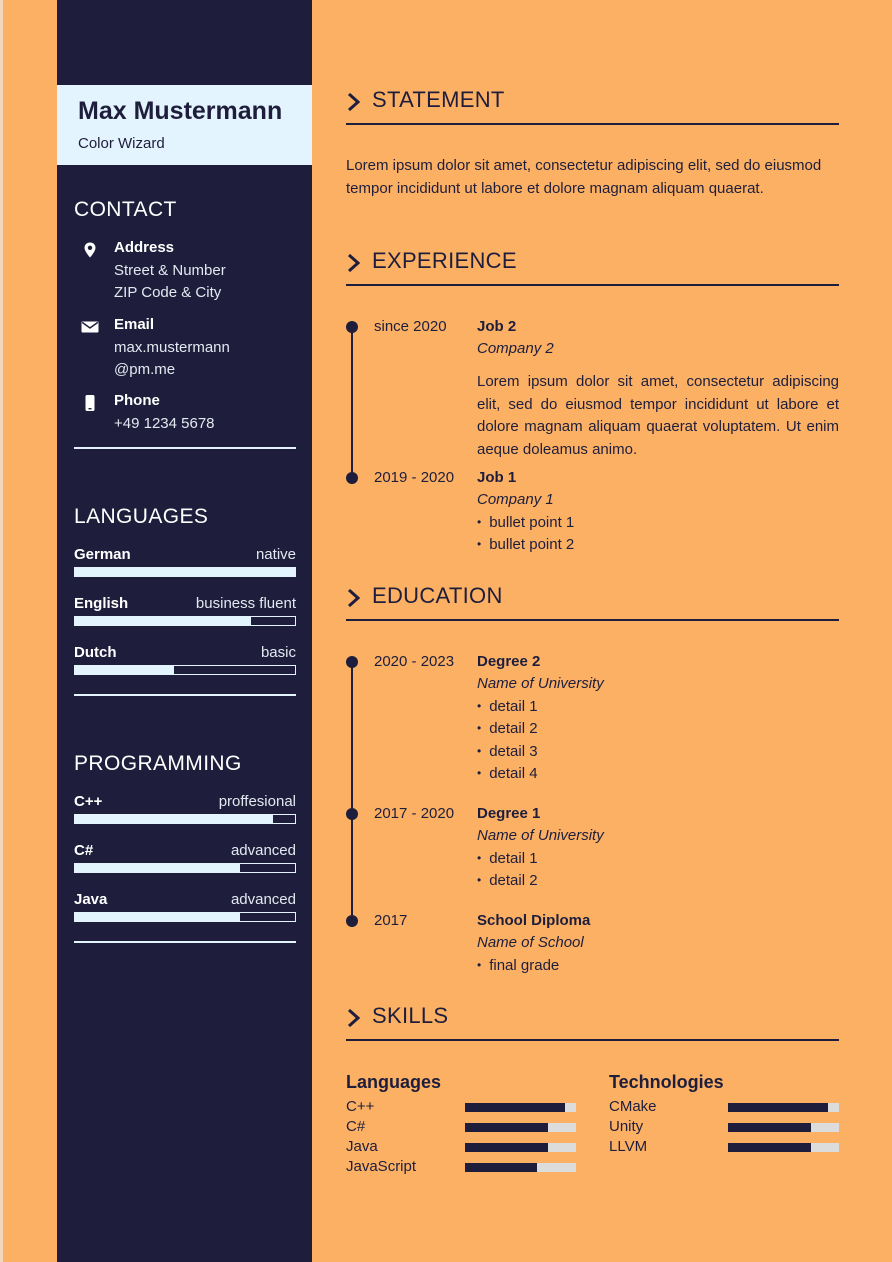 The image size is (892, 1262). I want to click on name-box: Max Mustermann Color Wizard, so click(184, 125).